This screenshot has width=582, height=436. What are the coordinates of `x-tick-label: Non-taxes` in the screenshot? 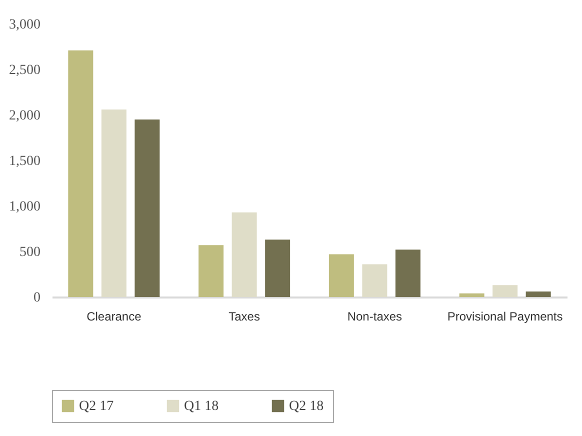 It's located at (374, 317).